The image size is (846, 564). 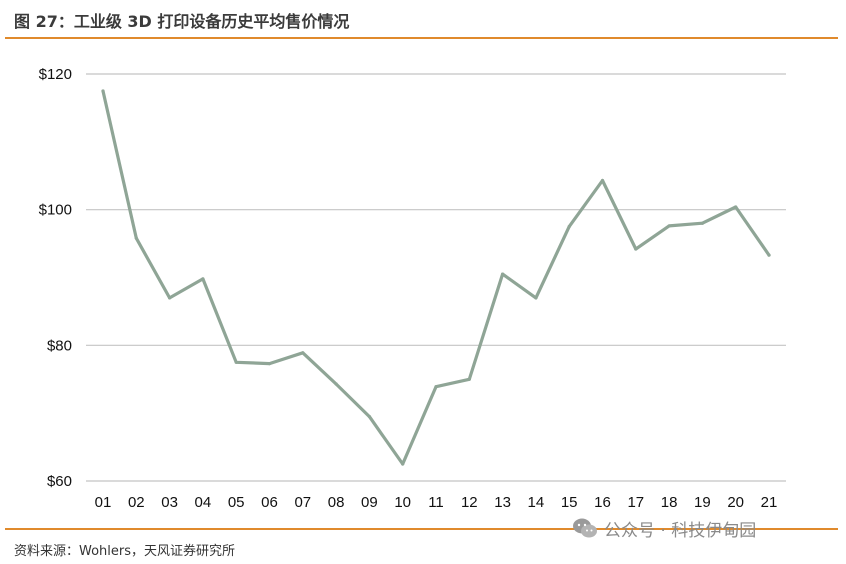 I want to click on x-tick-label: 10, so click(x=402, y=502).